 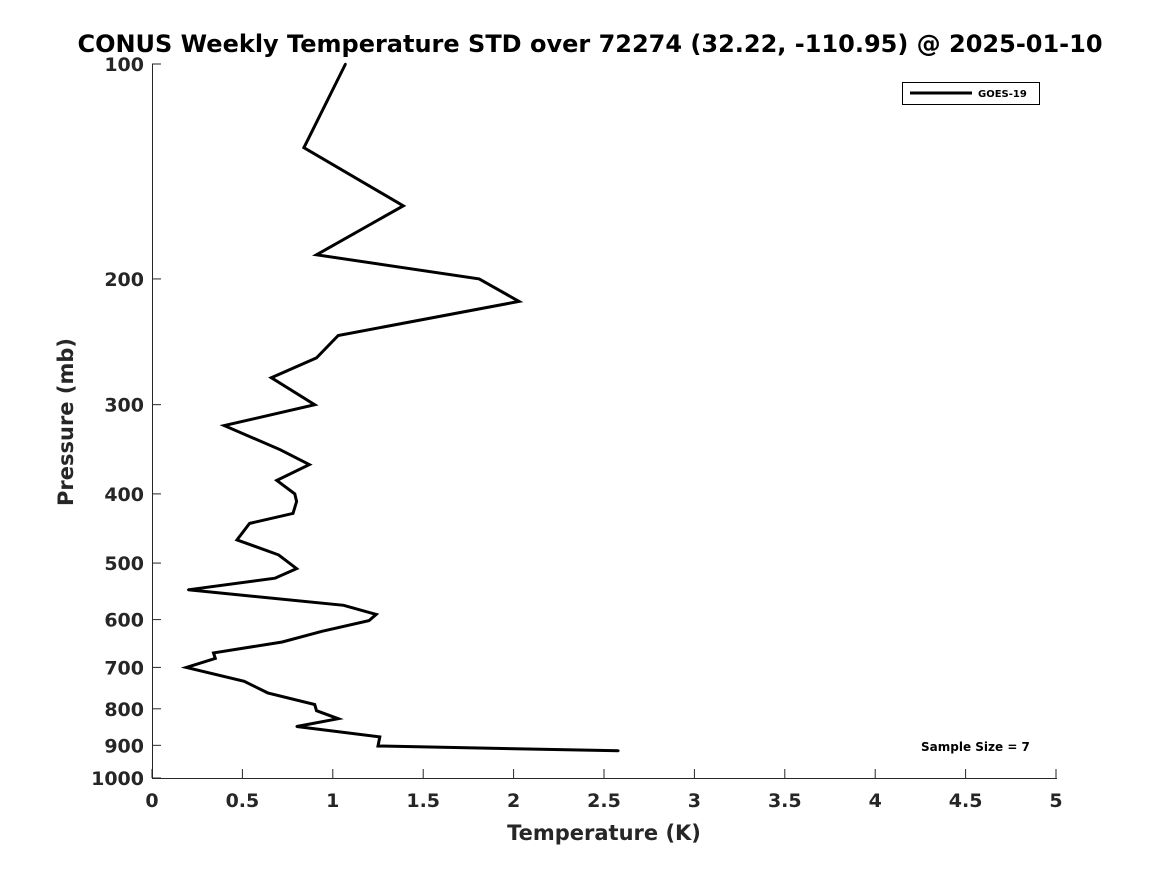 What do you see at coordinates (971, 93) in the screenshot?
I see `legend: GOES-19` at bounding box center [971, 93].